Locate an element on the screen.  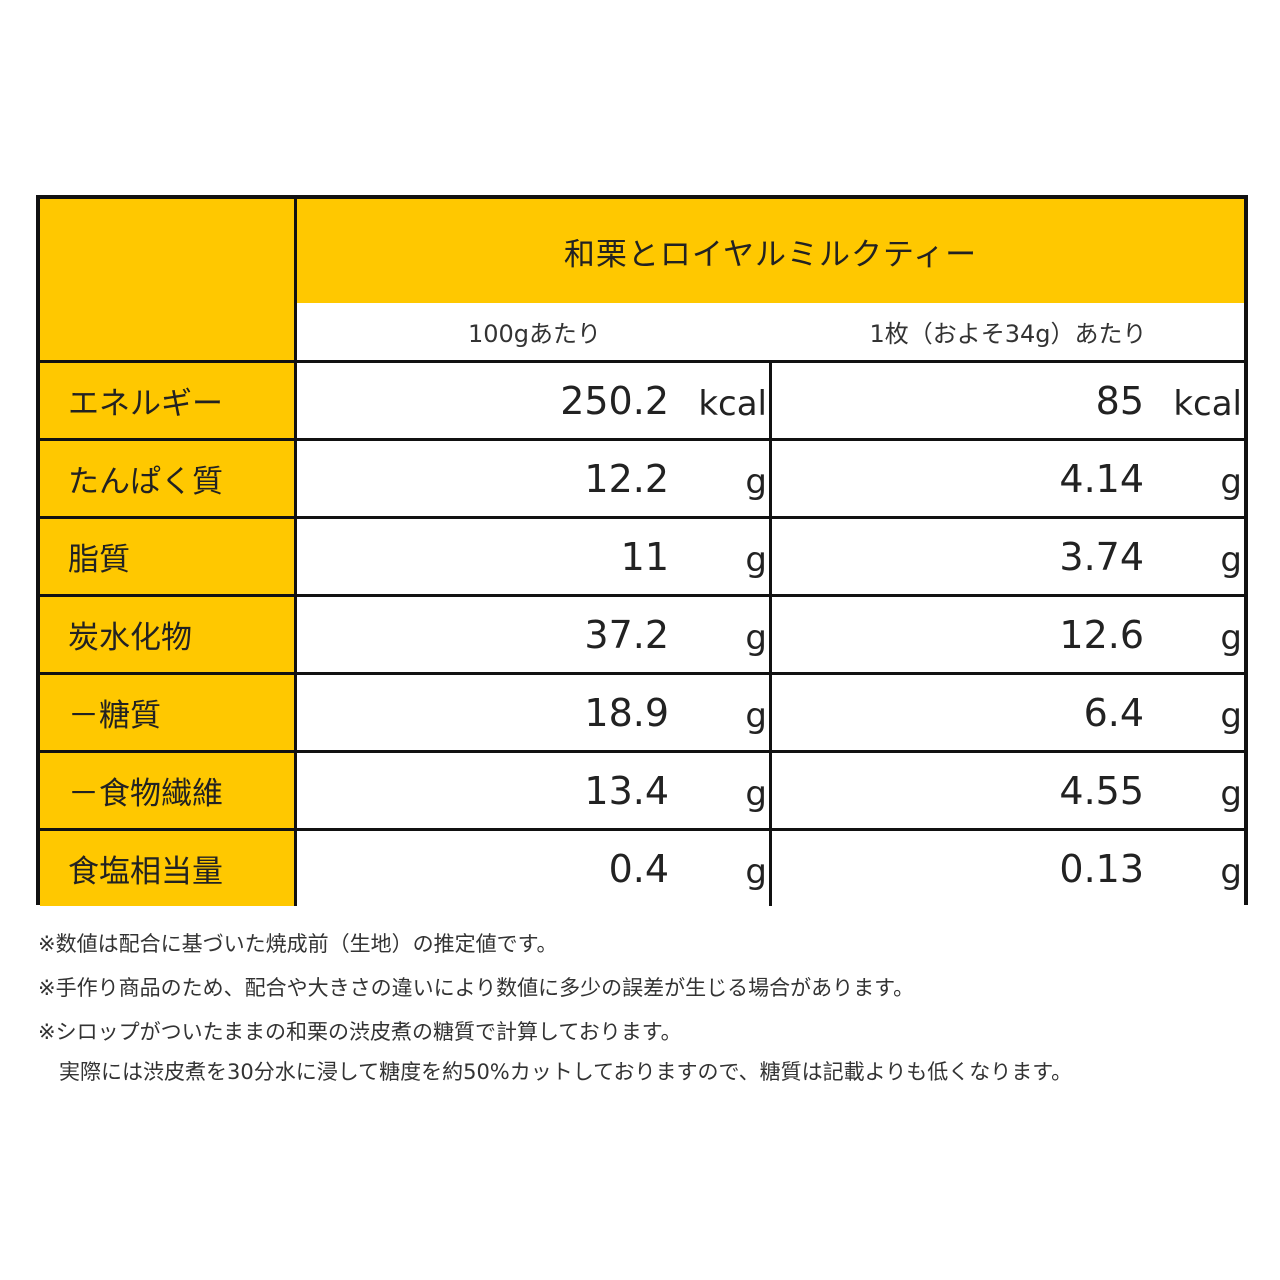
nutrient-value: 18.9 is located at coordinates (626, 712).